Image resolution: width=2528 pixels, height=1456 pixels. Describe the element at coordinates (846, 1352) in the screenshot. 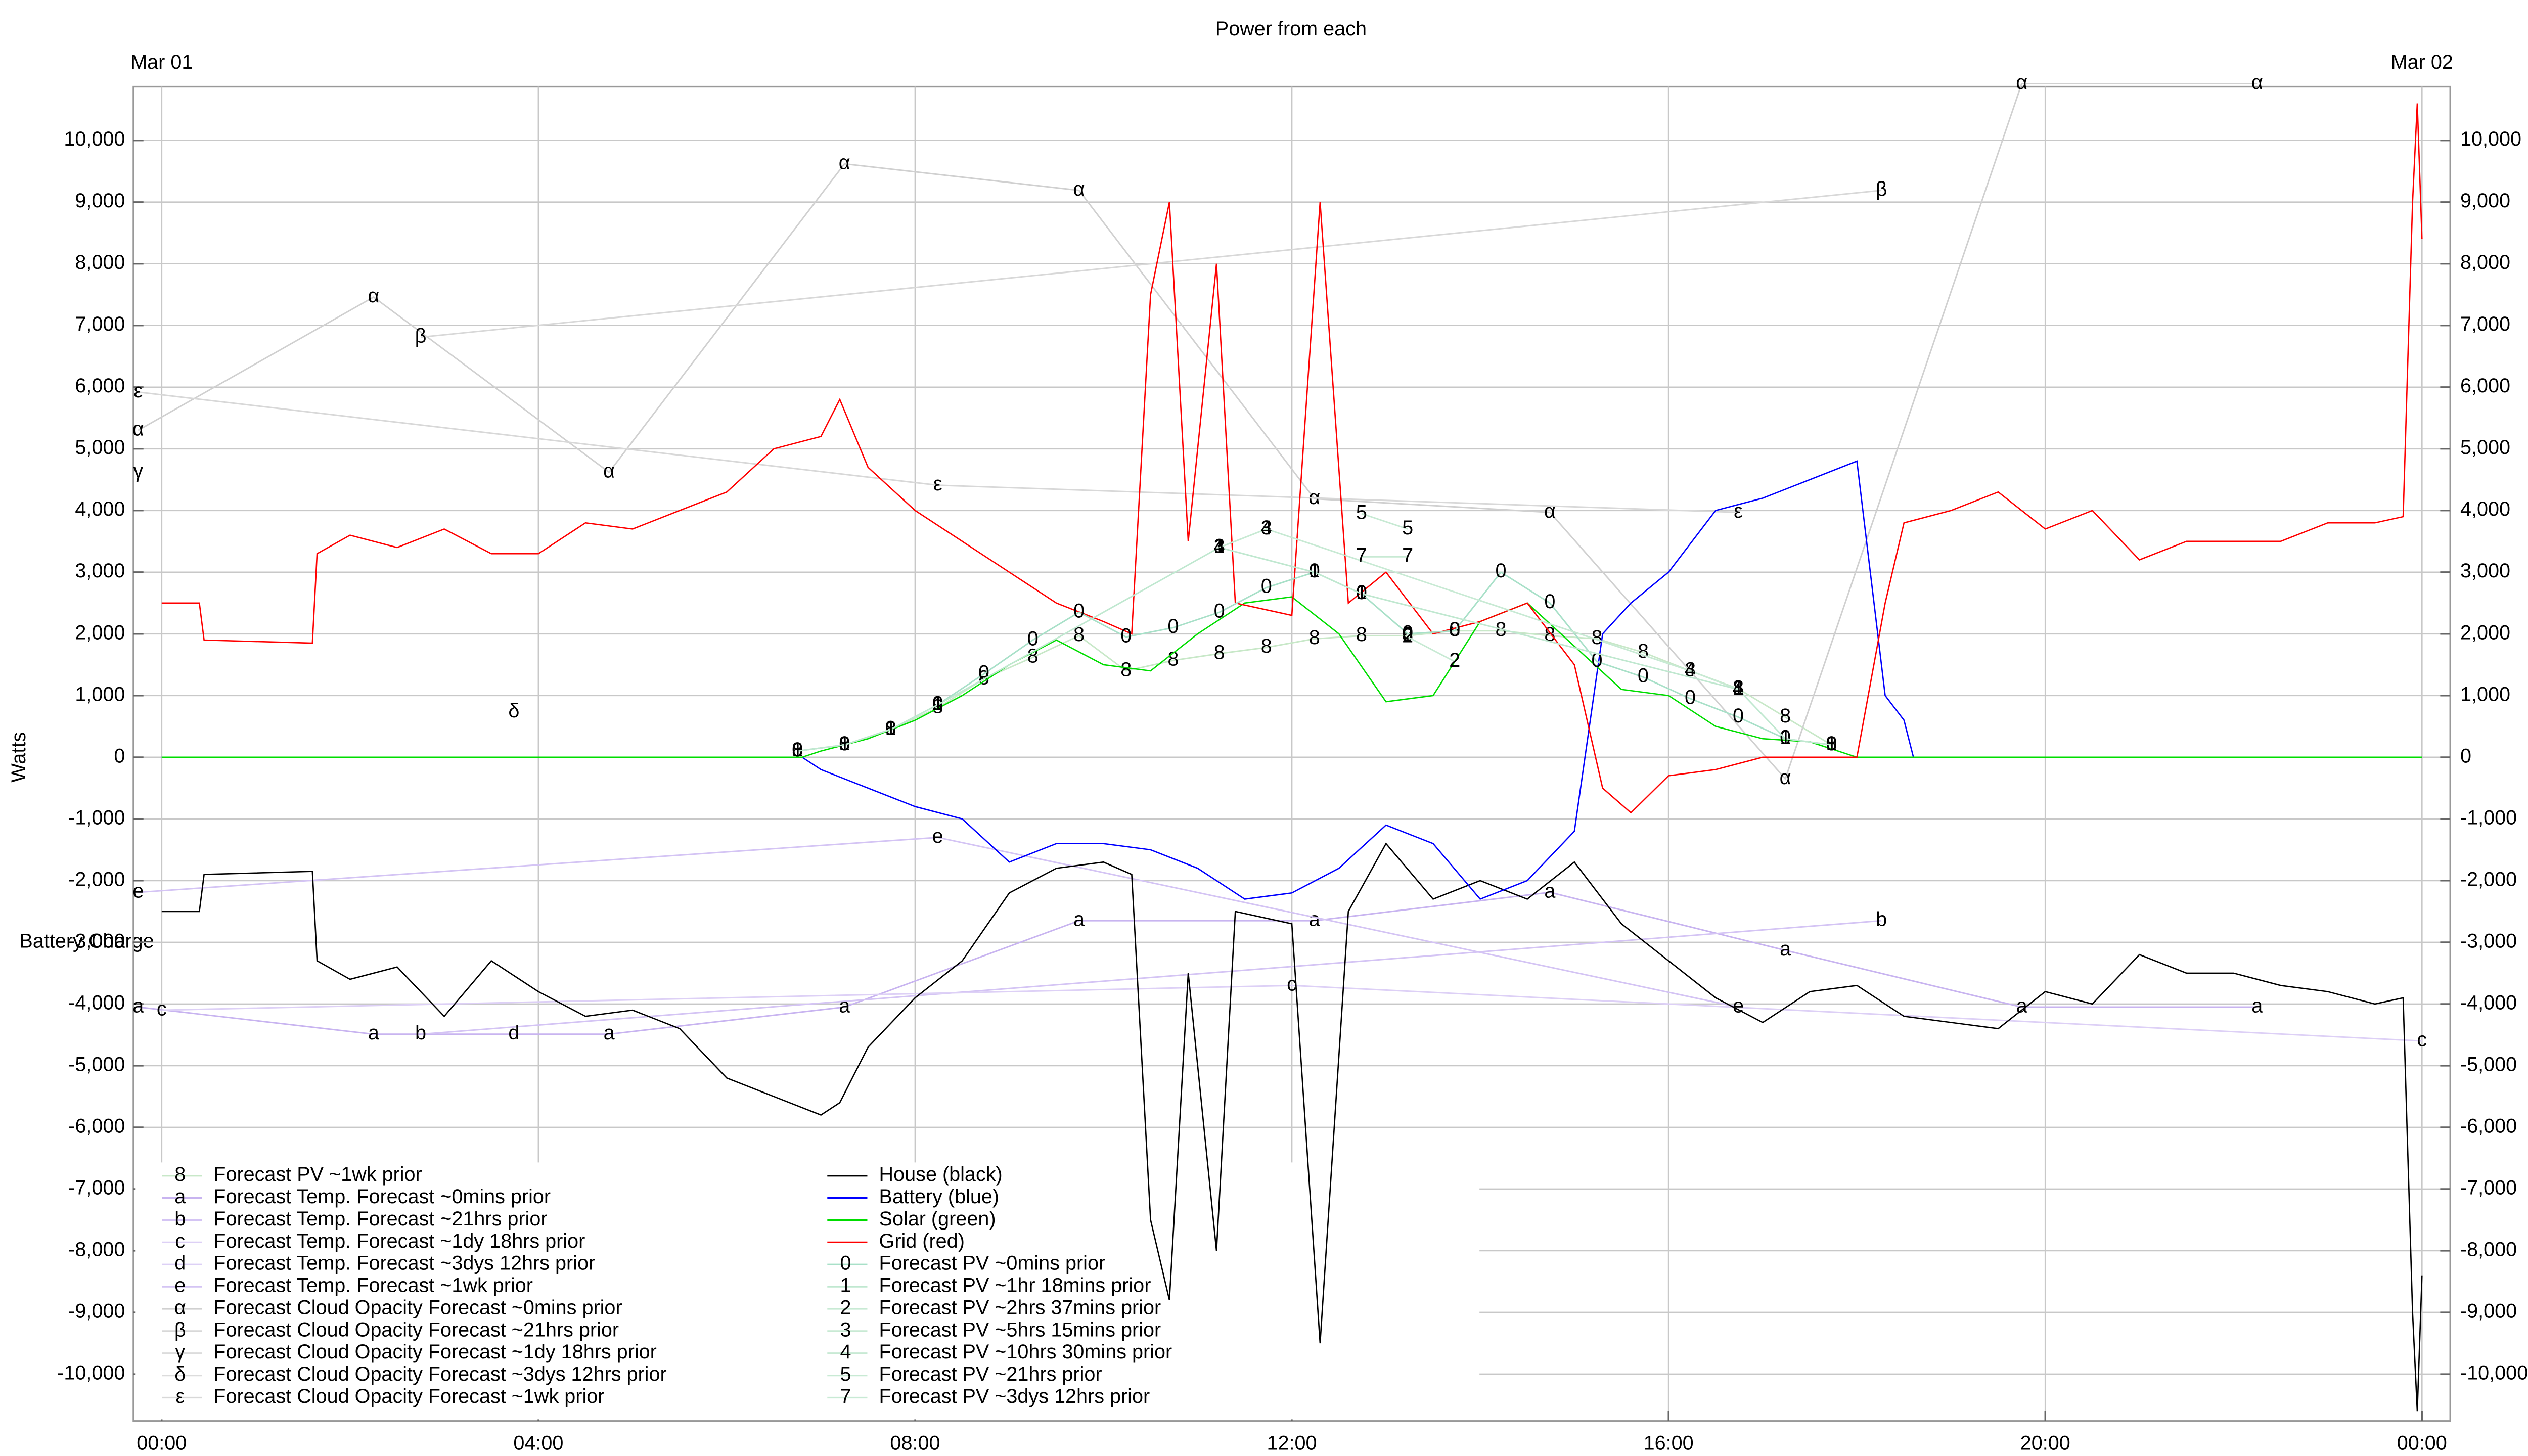

I see `legend-symbol: 4` at that location.